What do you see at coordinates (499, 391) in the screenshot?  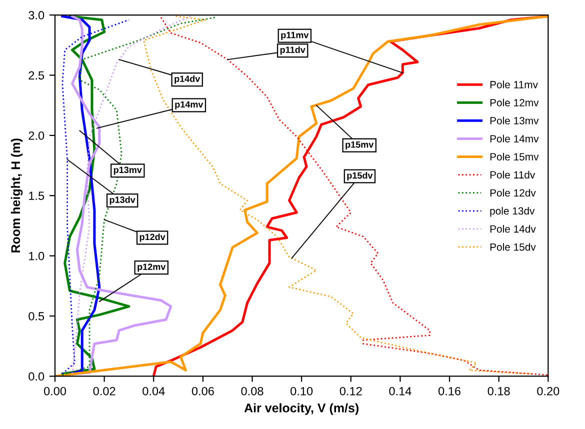 I see `x-tick-label: 0.18` at bounding box center [499, 391].